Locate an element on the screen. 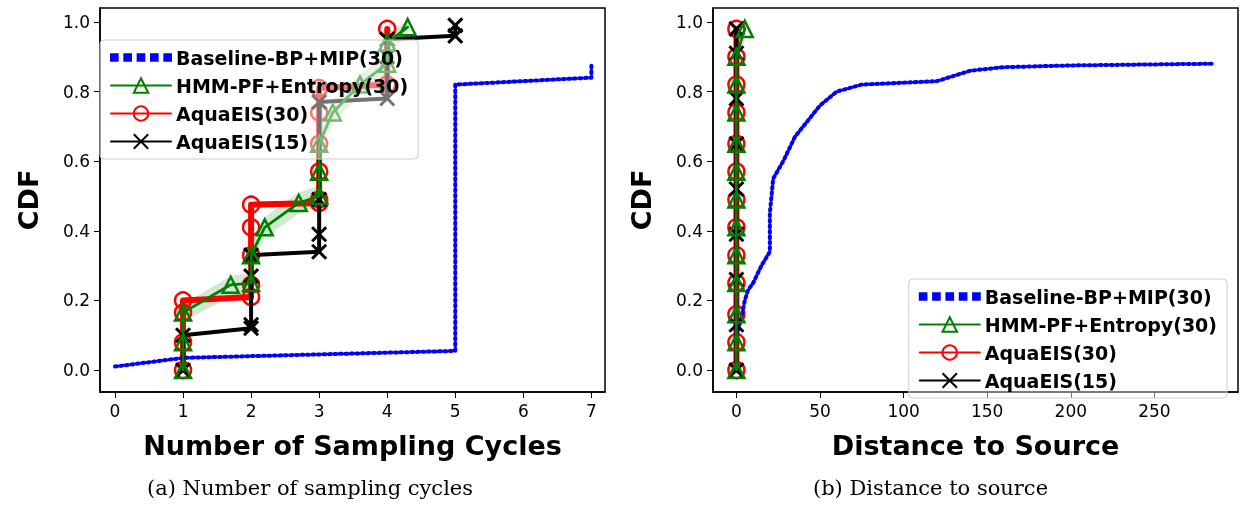 This screenshot has height=508, width=1241. x-tick-label: 100 is located at coordinates (903, 410).